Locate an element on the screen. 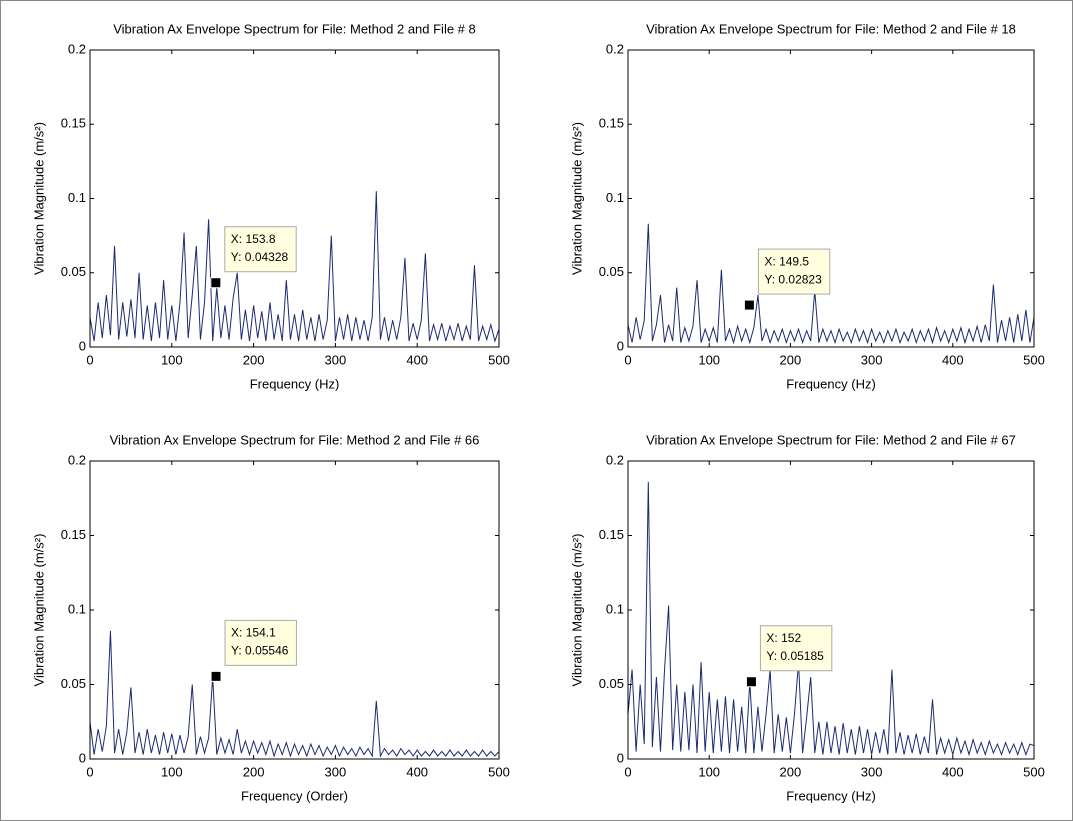 The width and height of the screenshot is (1073, 821). datatip: X: 154.1 Y: 0.05546 is located at coordinates (253, 650).